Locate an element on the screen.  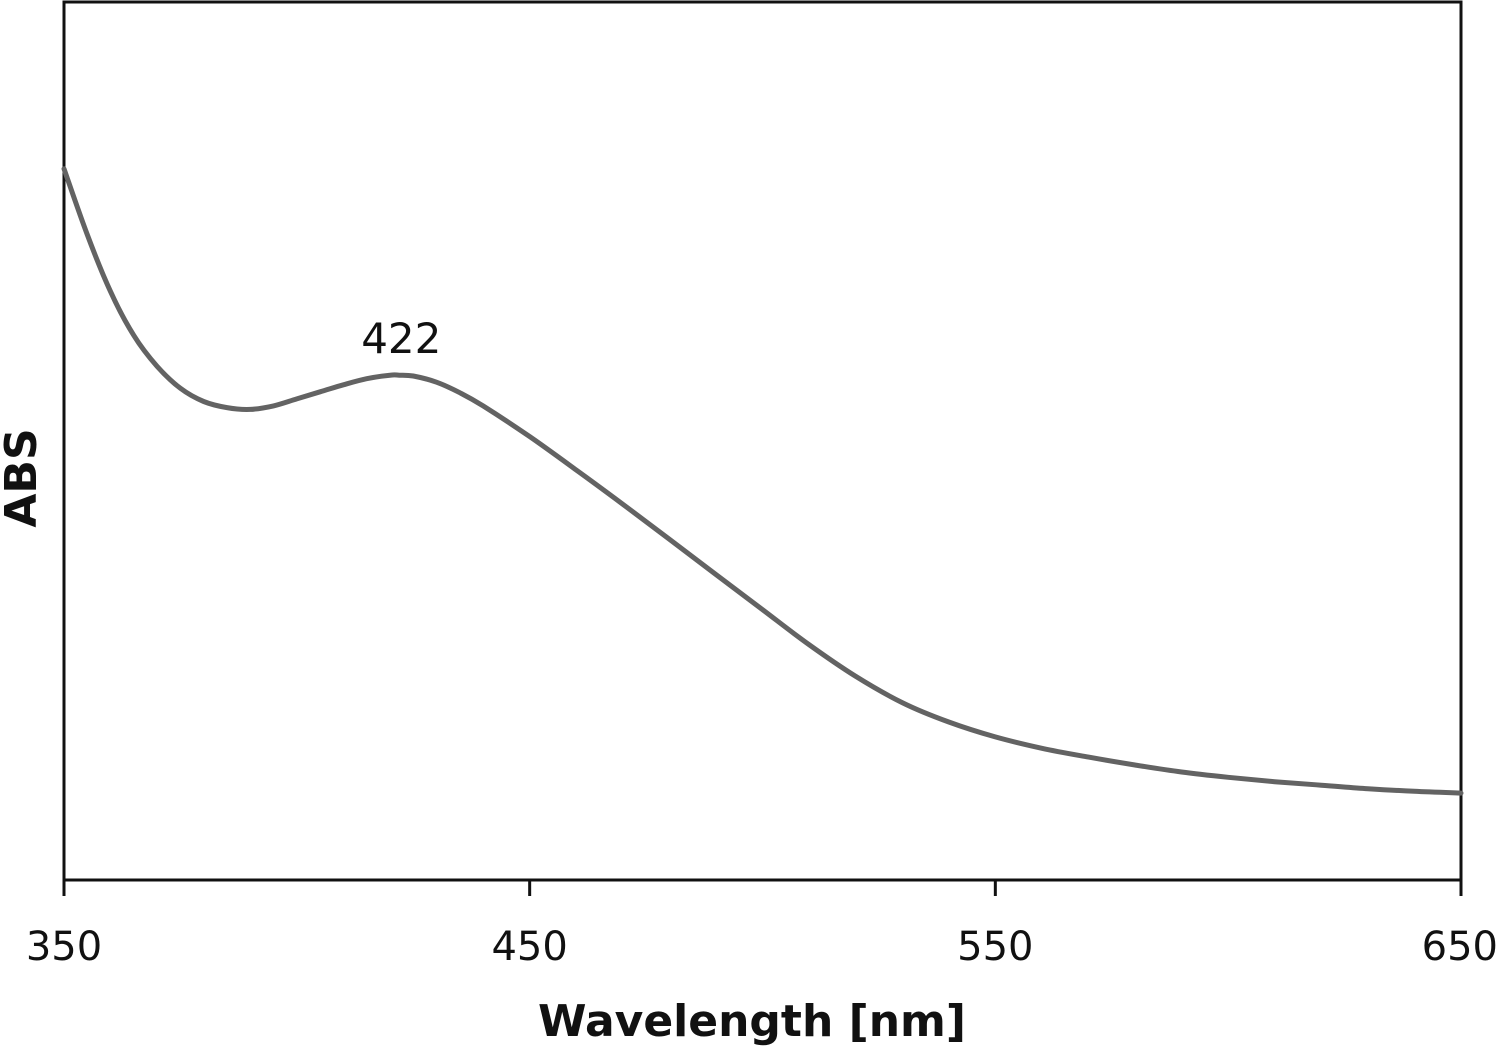
x-tick-label: 650 is located at coordinates (1460, 947).